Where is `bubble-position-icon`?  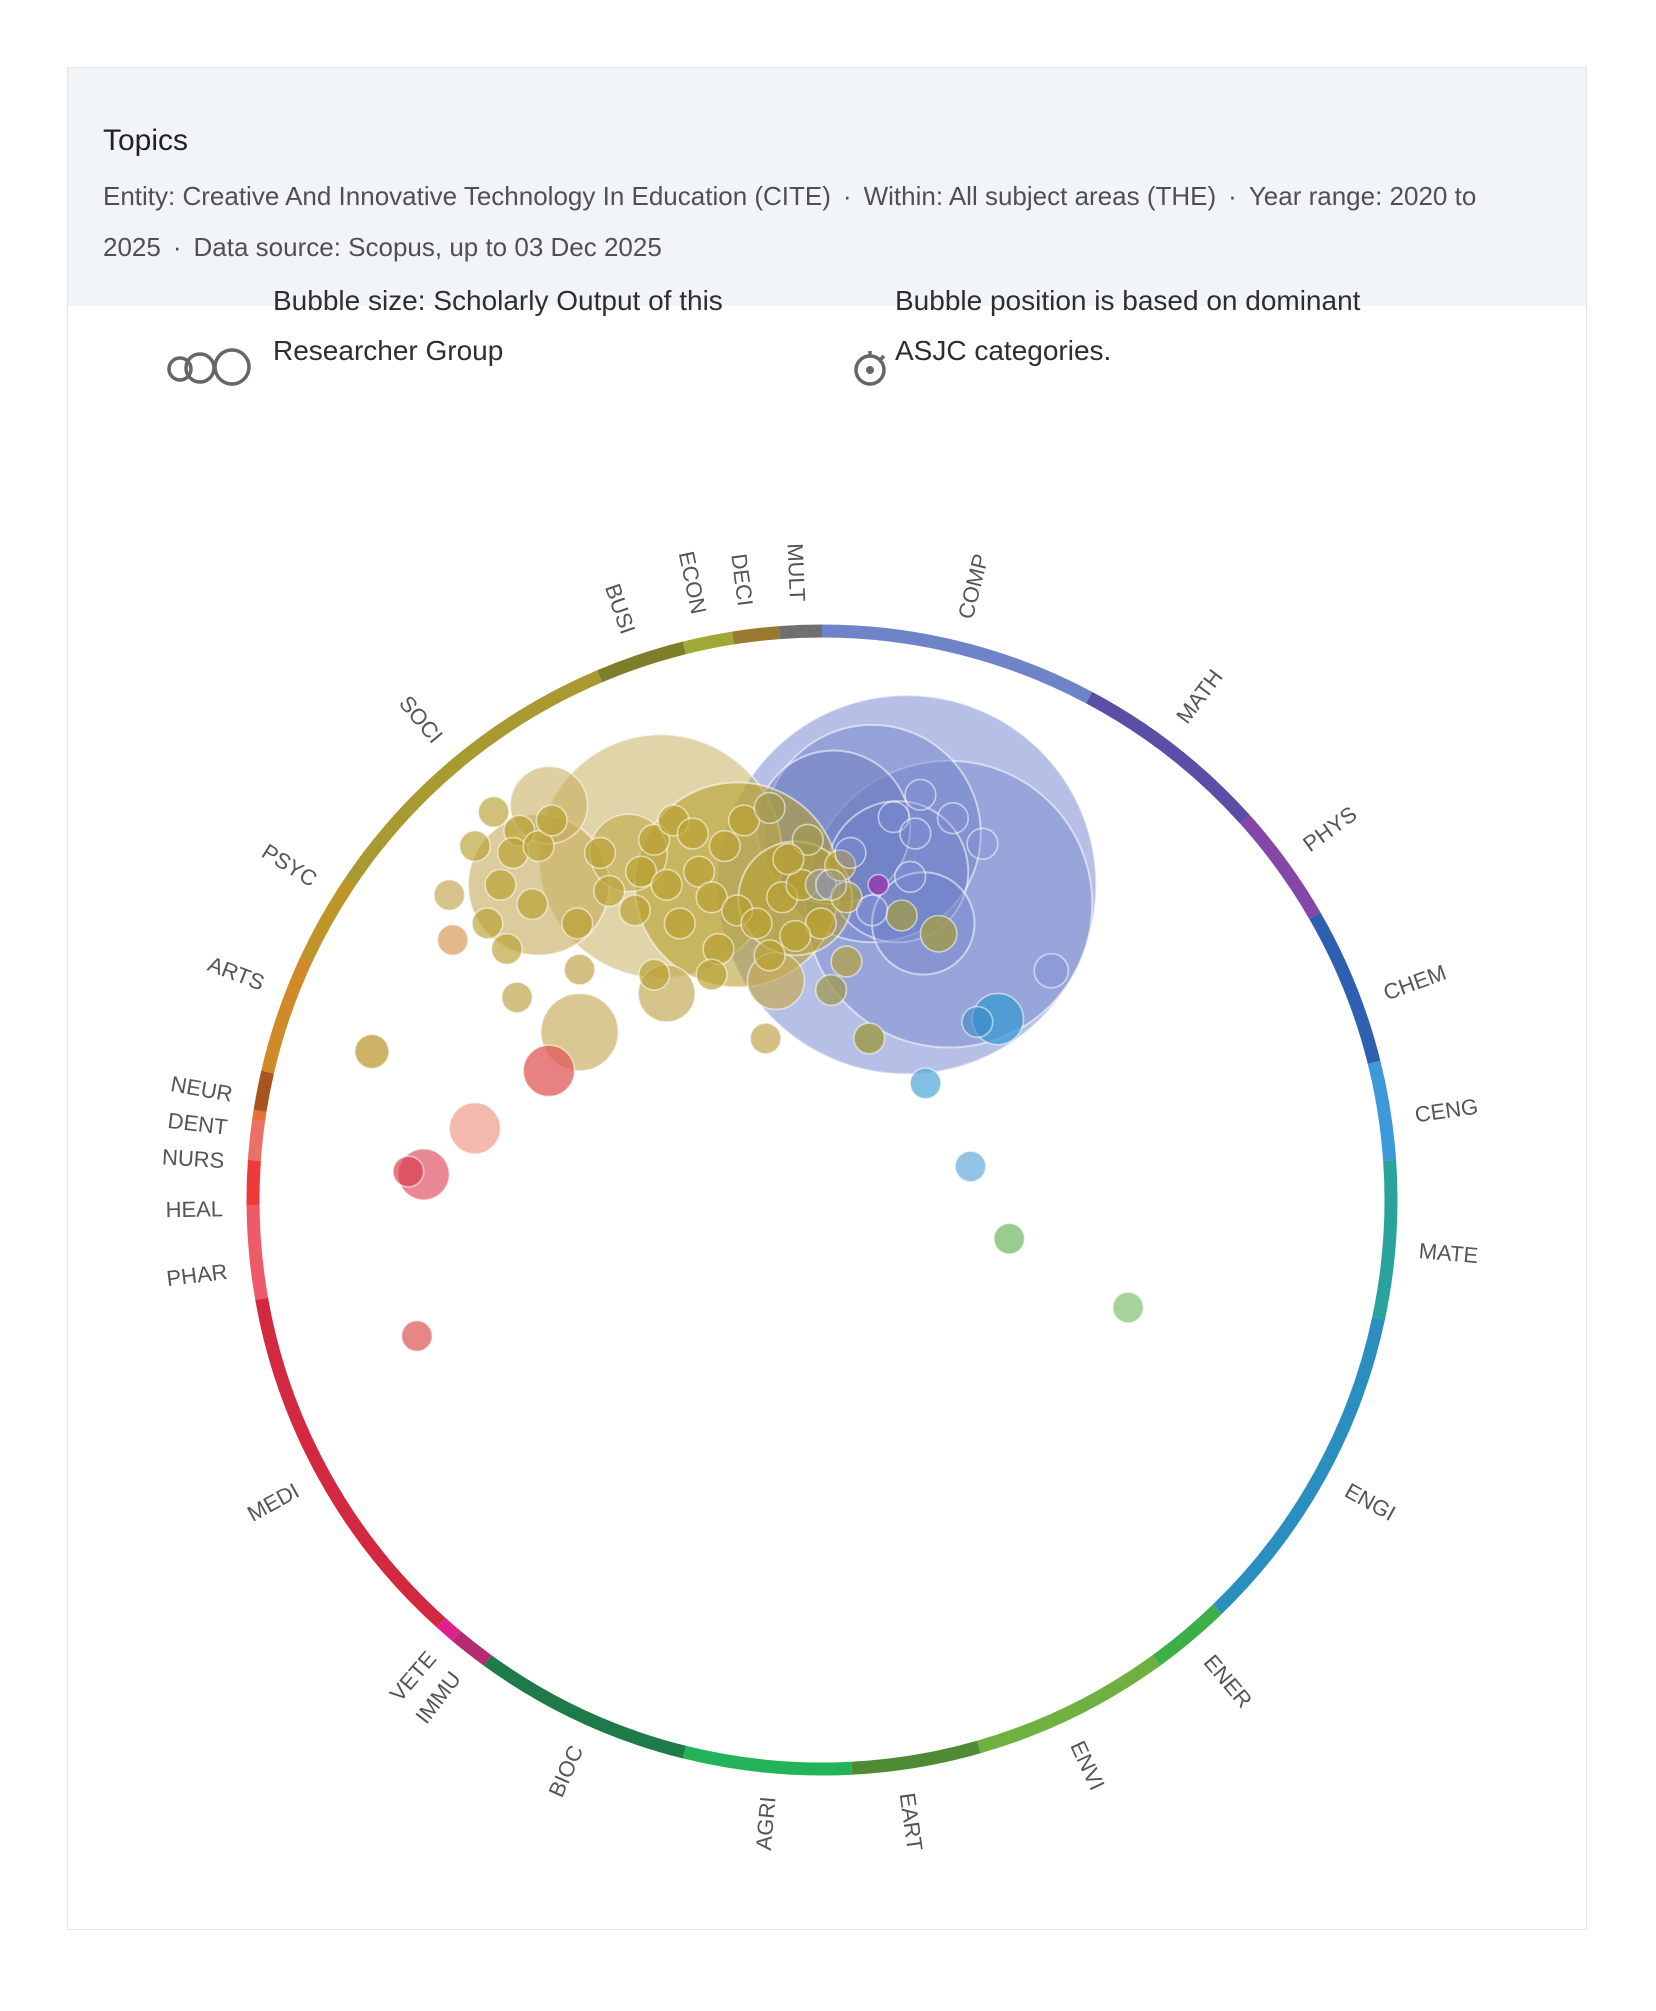
bubble-position-icon is located at coordinates (870, 368).